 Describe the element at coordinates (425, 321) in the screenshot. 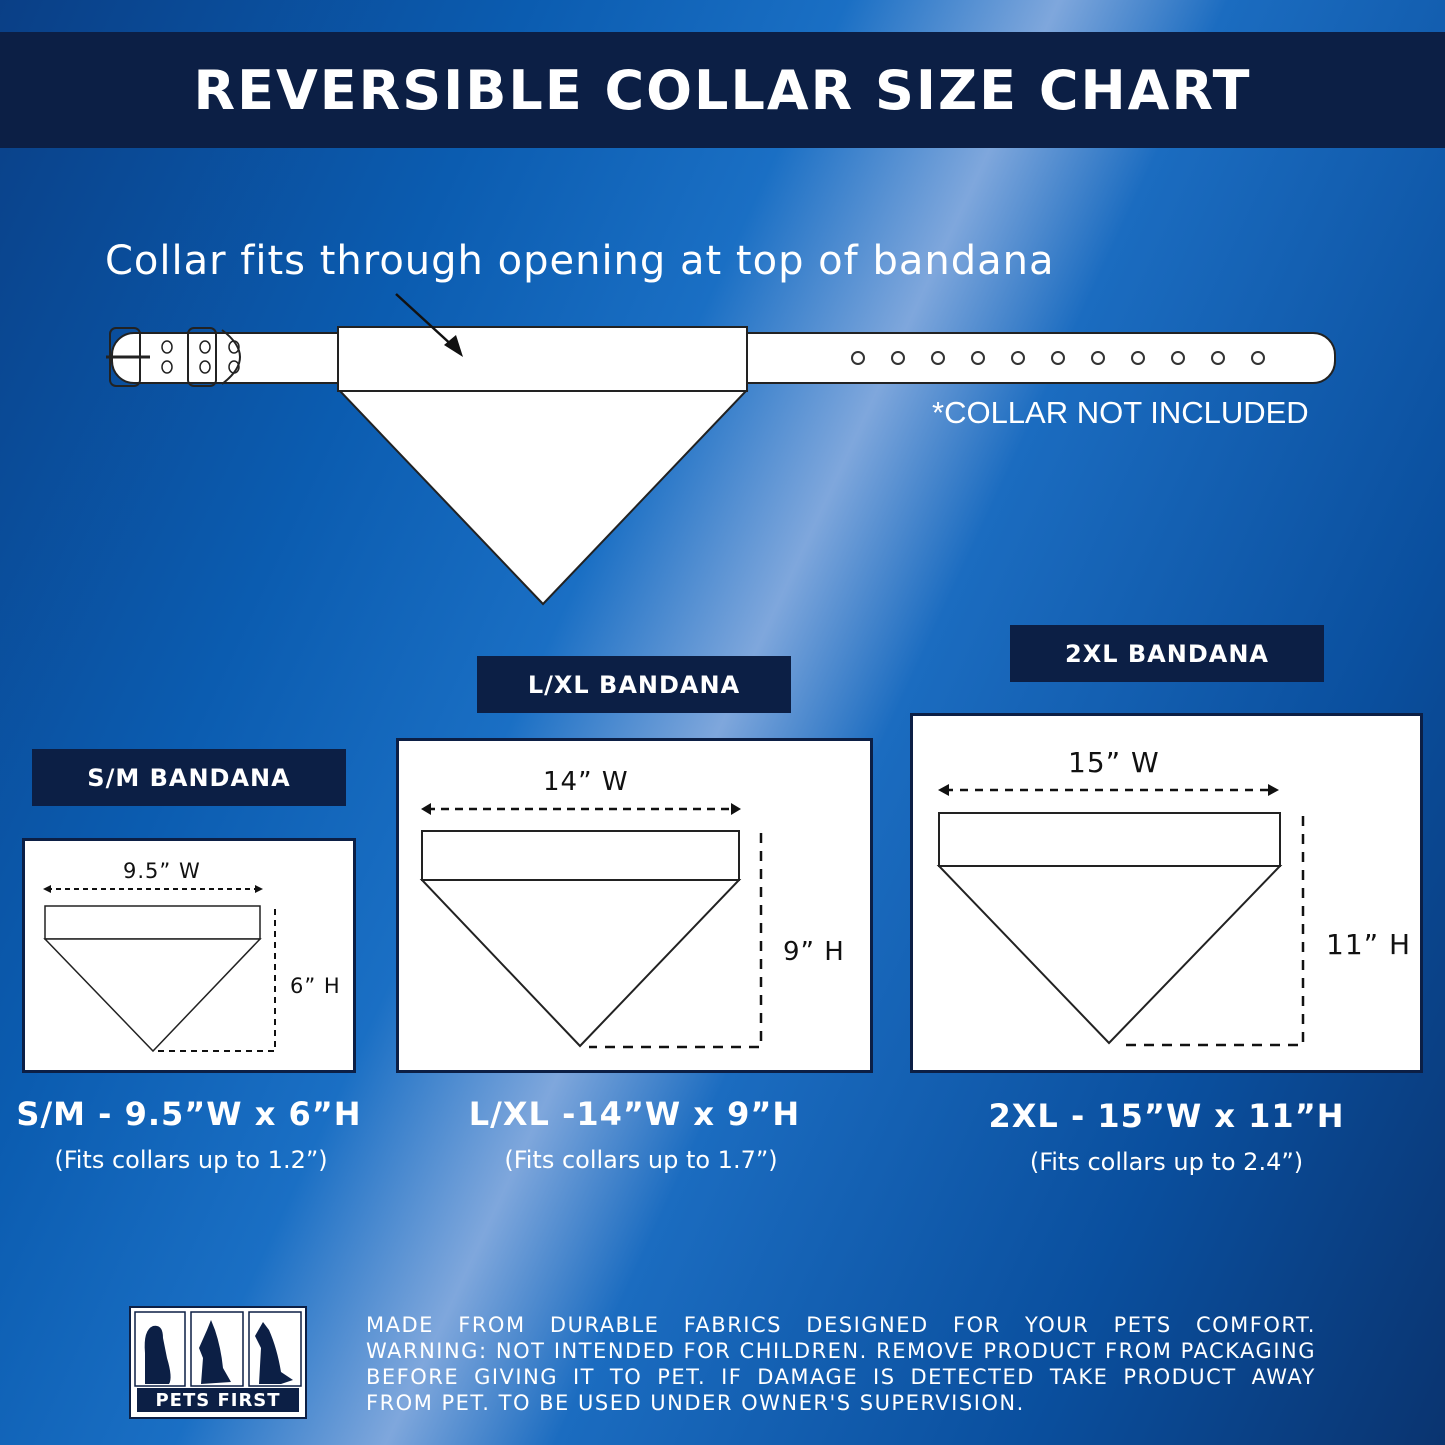

I see `arrow-line` at that location.